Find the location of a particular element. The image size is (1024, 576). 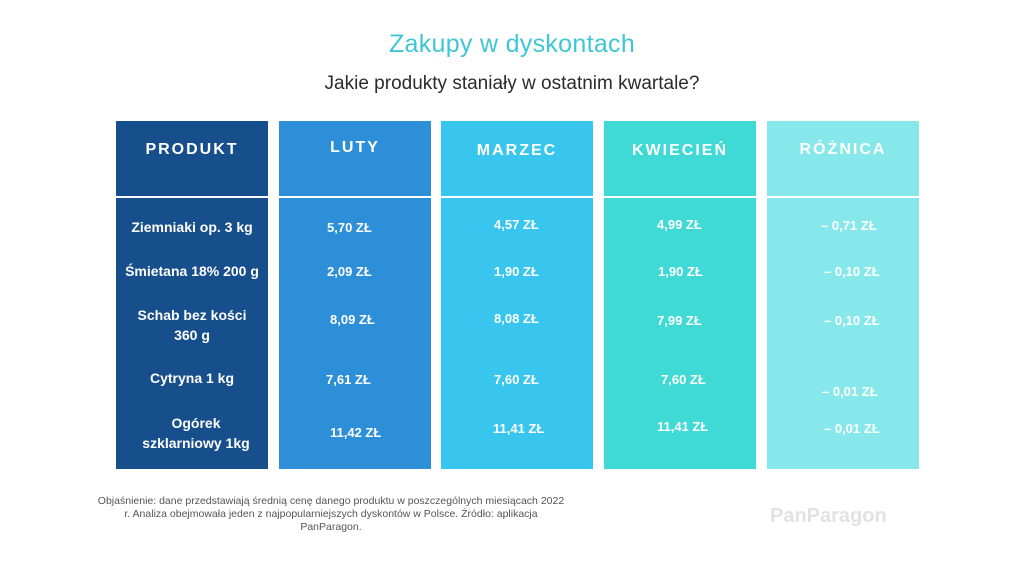

value-cell: – 0,71 ZŁ is located at coordinates (849, 225).